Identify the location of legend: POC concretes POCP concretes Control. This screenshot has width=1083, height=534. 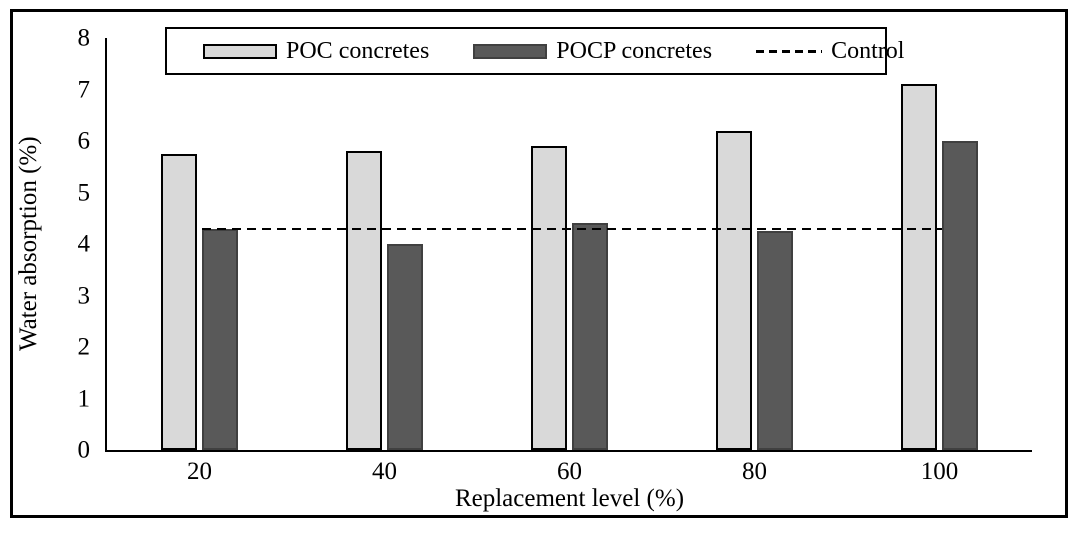
(534, 51).